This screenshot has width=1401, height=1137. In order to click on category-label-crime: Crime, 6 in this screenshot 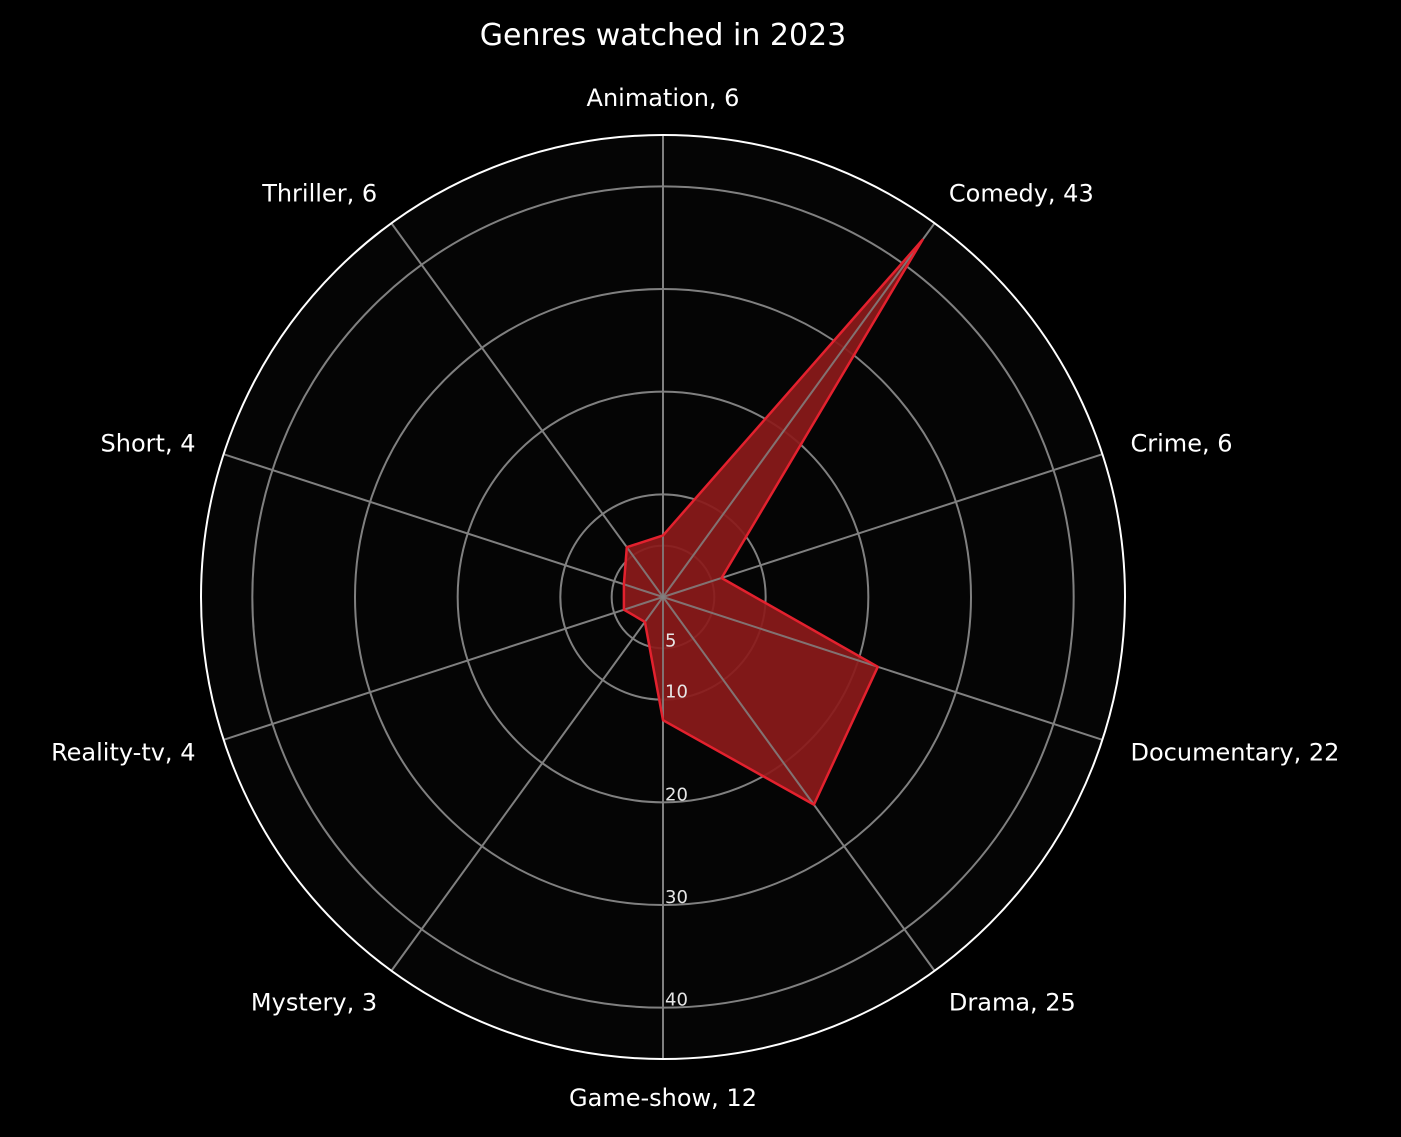, I will do `click(1182, 443)`.